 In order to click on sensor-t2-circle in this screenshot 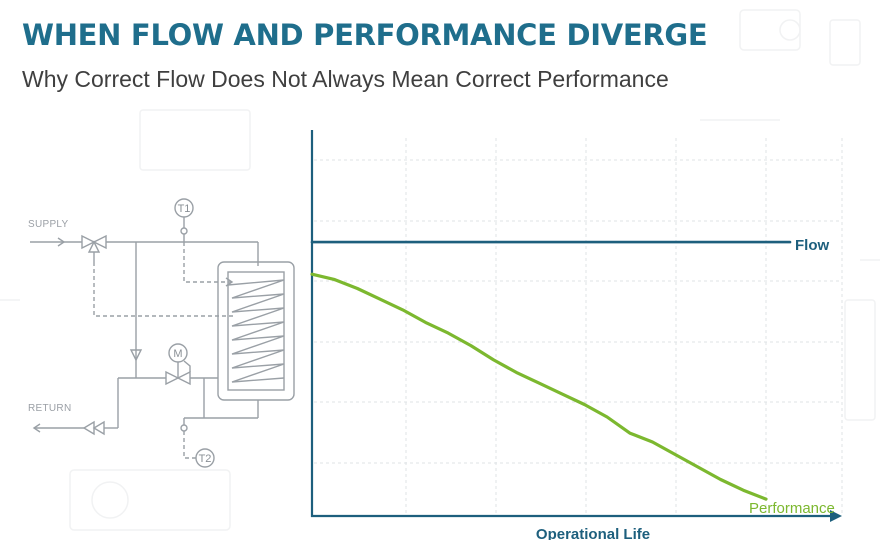, I will do `click(205, 458)`.